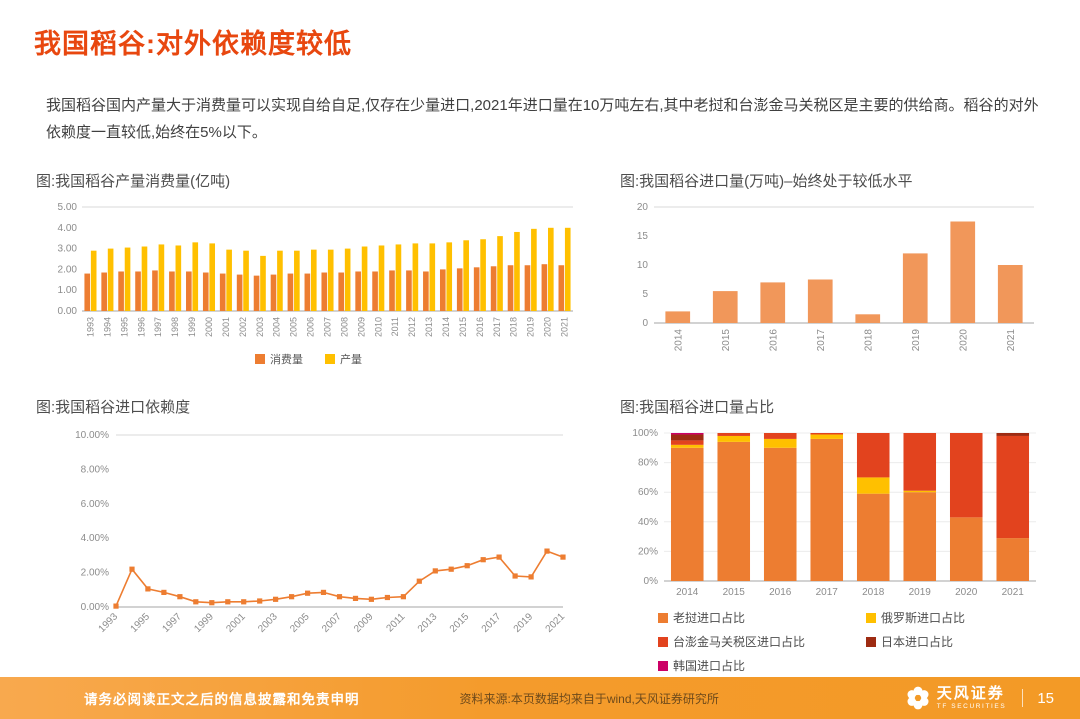 This screenshot has height=719, width=1080. I want to click on legend-label: 韩国进口占比, so click(709, 666).